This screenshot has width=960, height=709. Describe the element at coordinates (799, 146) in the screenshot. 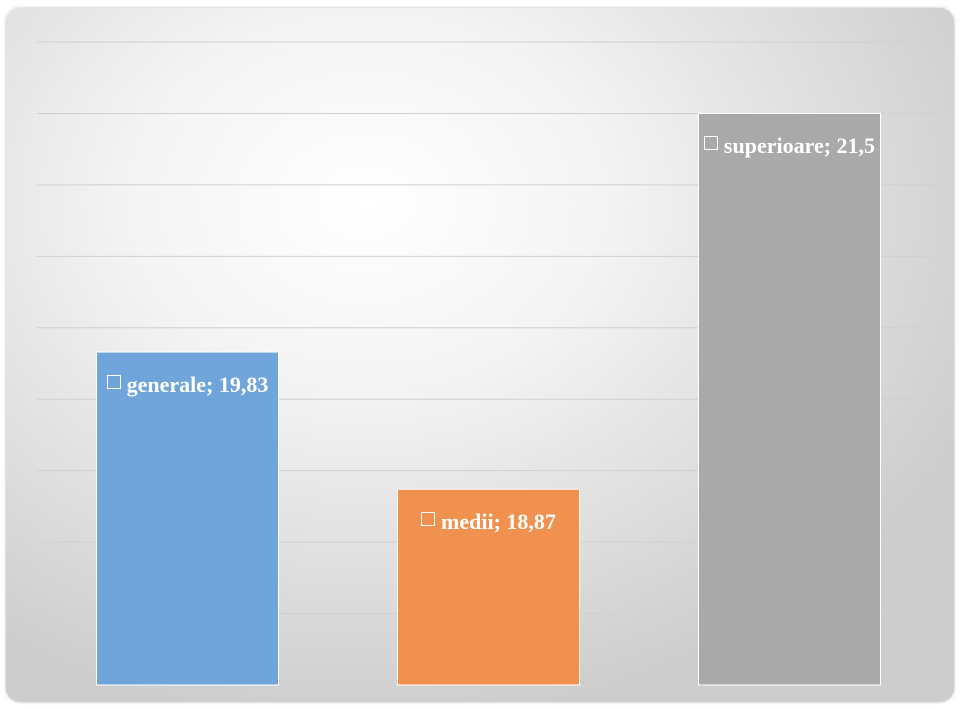

I see `data-label-text: superioare; 21,5` at that location.